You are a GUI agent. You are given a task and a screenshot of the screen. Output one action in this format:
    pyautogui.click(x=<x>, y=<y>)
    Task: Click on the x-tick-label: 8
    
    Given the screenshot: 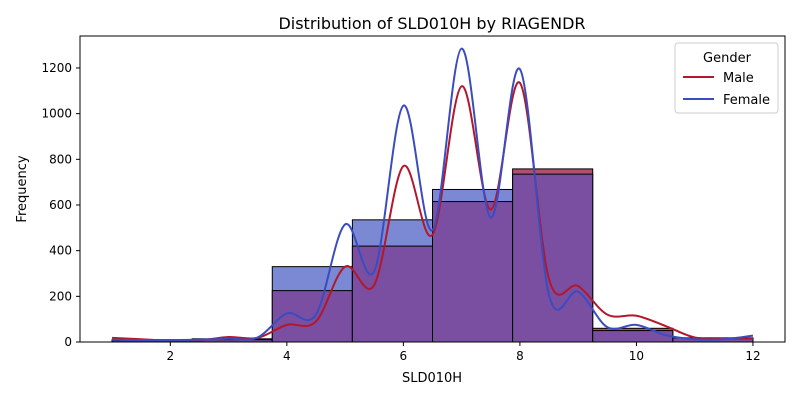 What is the action you would take?
    pyautogui.click(x=520, y=356)
    